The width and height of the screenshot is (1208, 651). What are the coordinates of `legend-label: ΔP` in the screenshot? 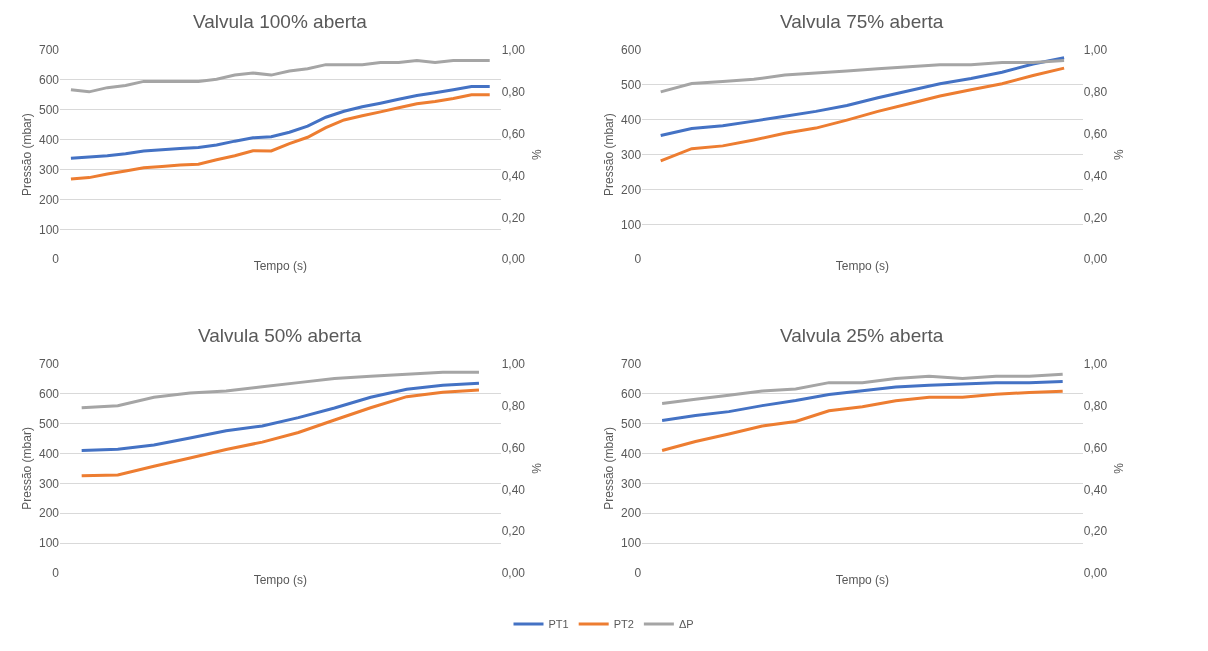 It's located at (686, 624).